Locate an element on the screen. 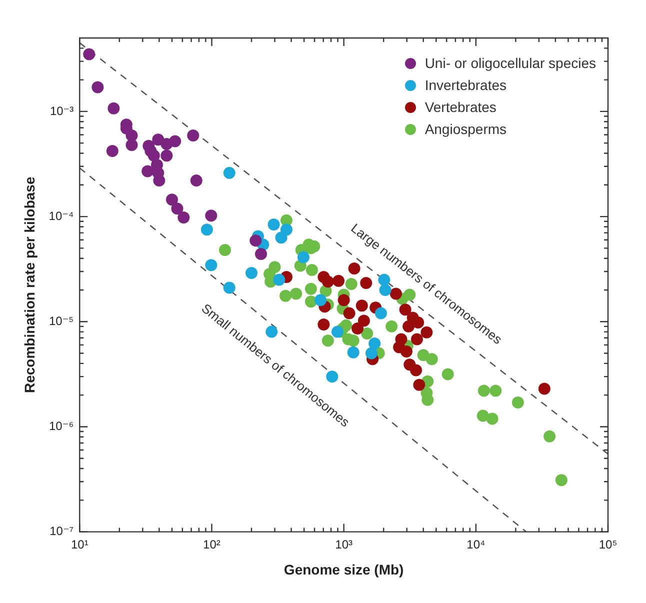 Image resolution: width=646 pixels, height=603 pixels. x-axis-title: Genome size (Mb) is located at coordinates (344, 569).